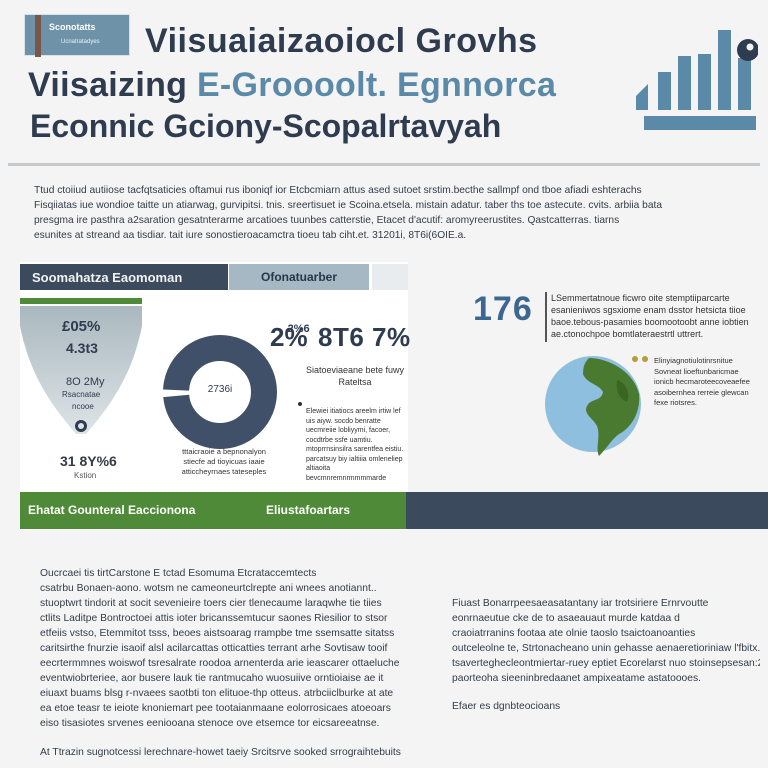 The height and width of the screenshot is (768, 768). I want to click on header-badge: Sconotatts Ucnatratadyes, so click(77, 35).